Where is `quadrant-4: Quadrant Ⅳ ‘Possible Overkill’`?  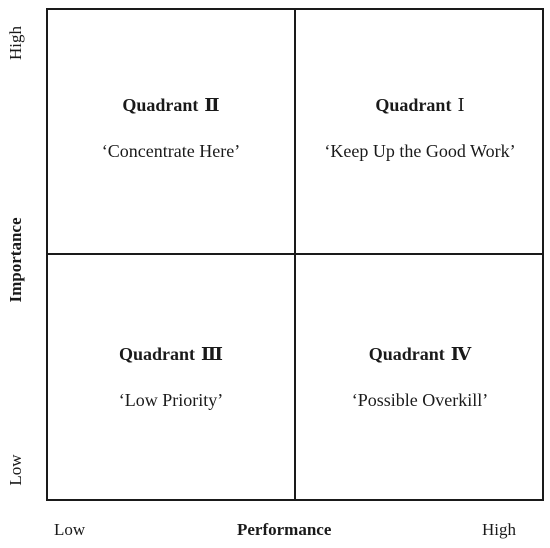
quadrant-4: Quadrant Ⅳ ‘Possible Overkill’ is located at coordinates (420, 377).